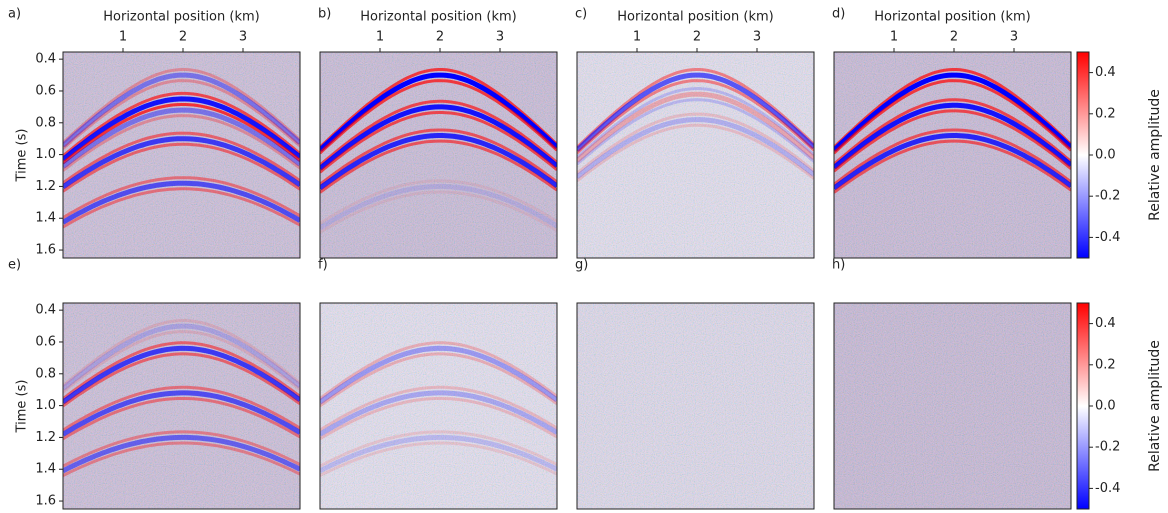  I want to click on panel-label: g), so click(581, 265).